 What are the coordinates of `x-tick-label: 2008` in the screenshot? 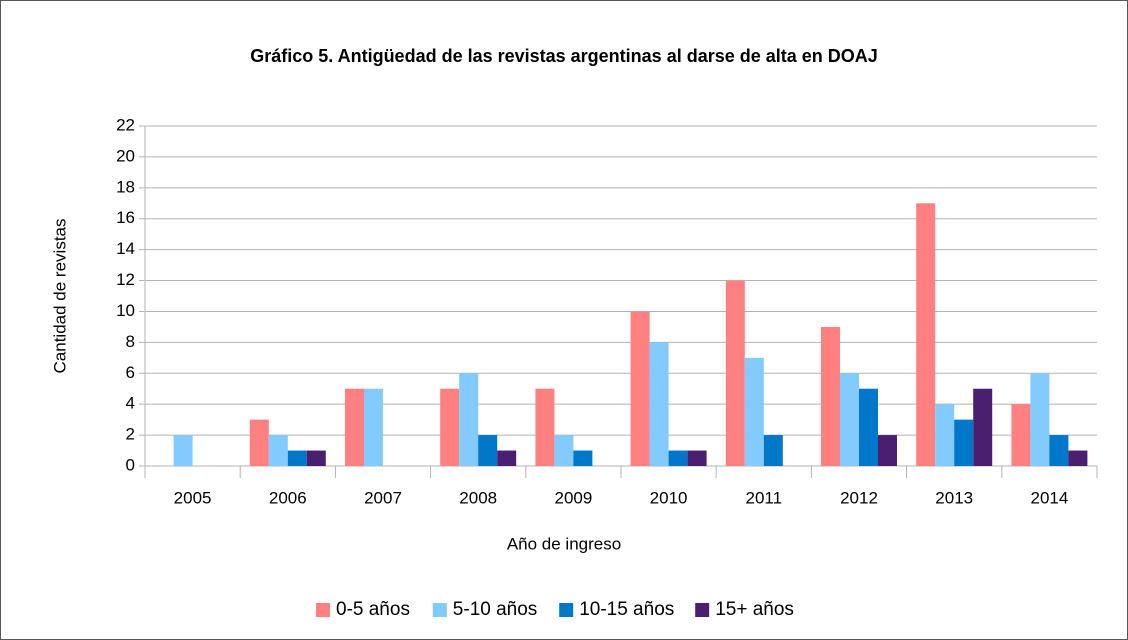 It's located at (478, 497).